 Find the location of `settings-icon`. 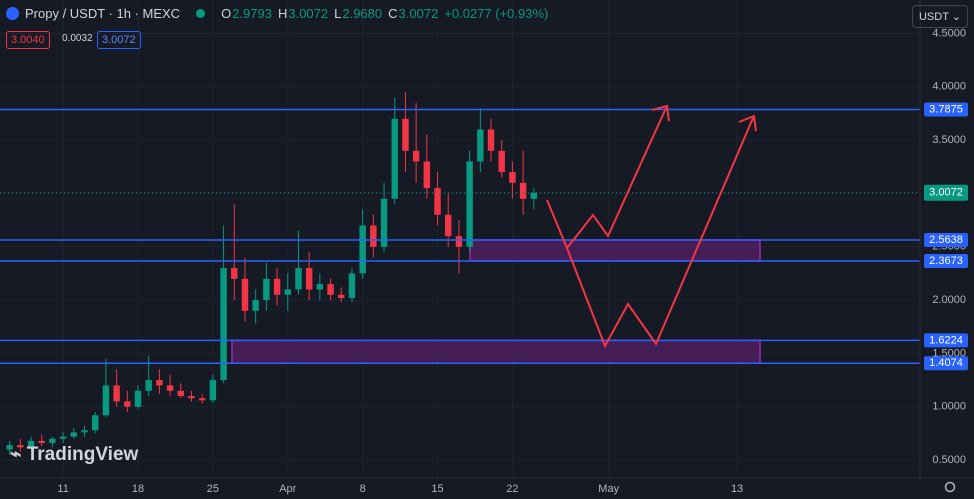

settings-icon is located at coordinates (950, 487).